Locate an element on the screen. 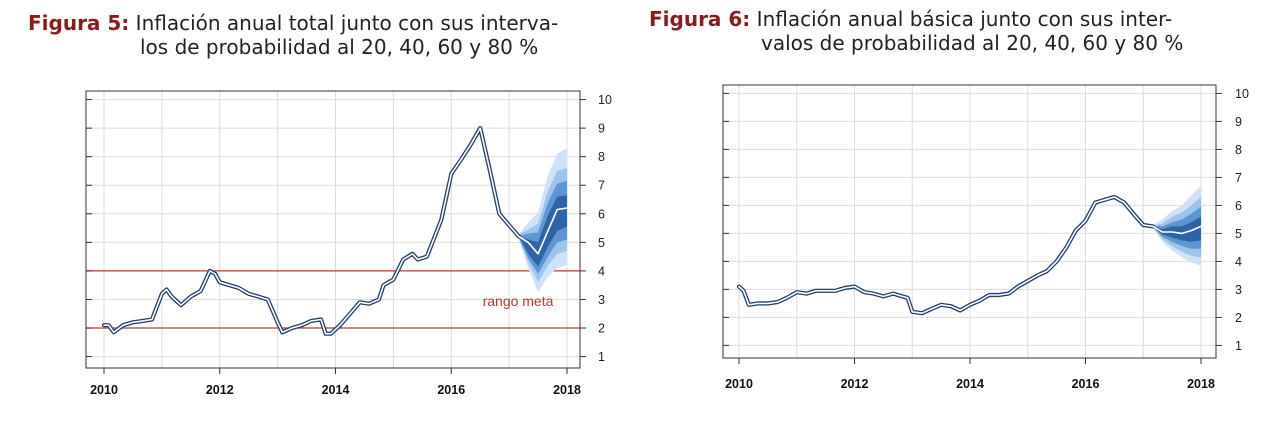 The height and width of the screenshot is (423, 1274). target-range-label: rango meta is located at coordinates (518, 301).